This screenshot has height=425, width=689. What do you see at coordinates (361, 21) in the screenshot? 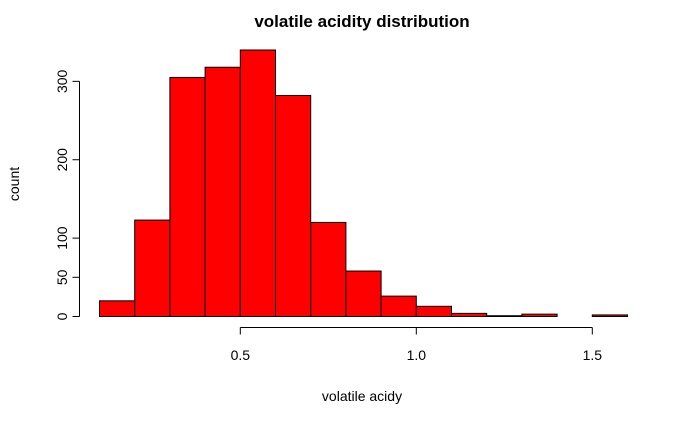
I see `chart-title: volatile acidity distribution` at bounding box center [361, 21].